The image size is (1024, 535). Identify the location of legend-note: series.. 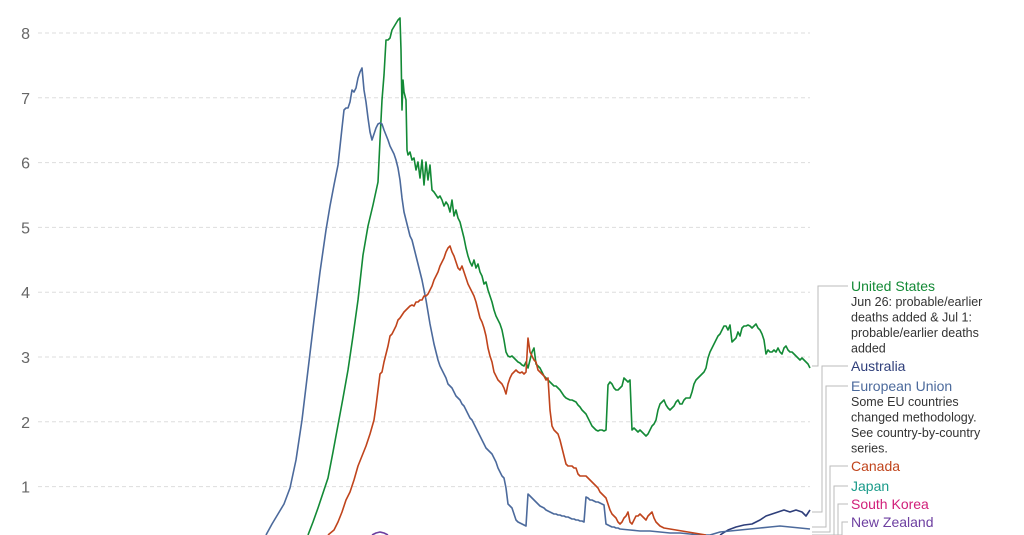
(869, 449).